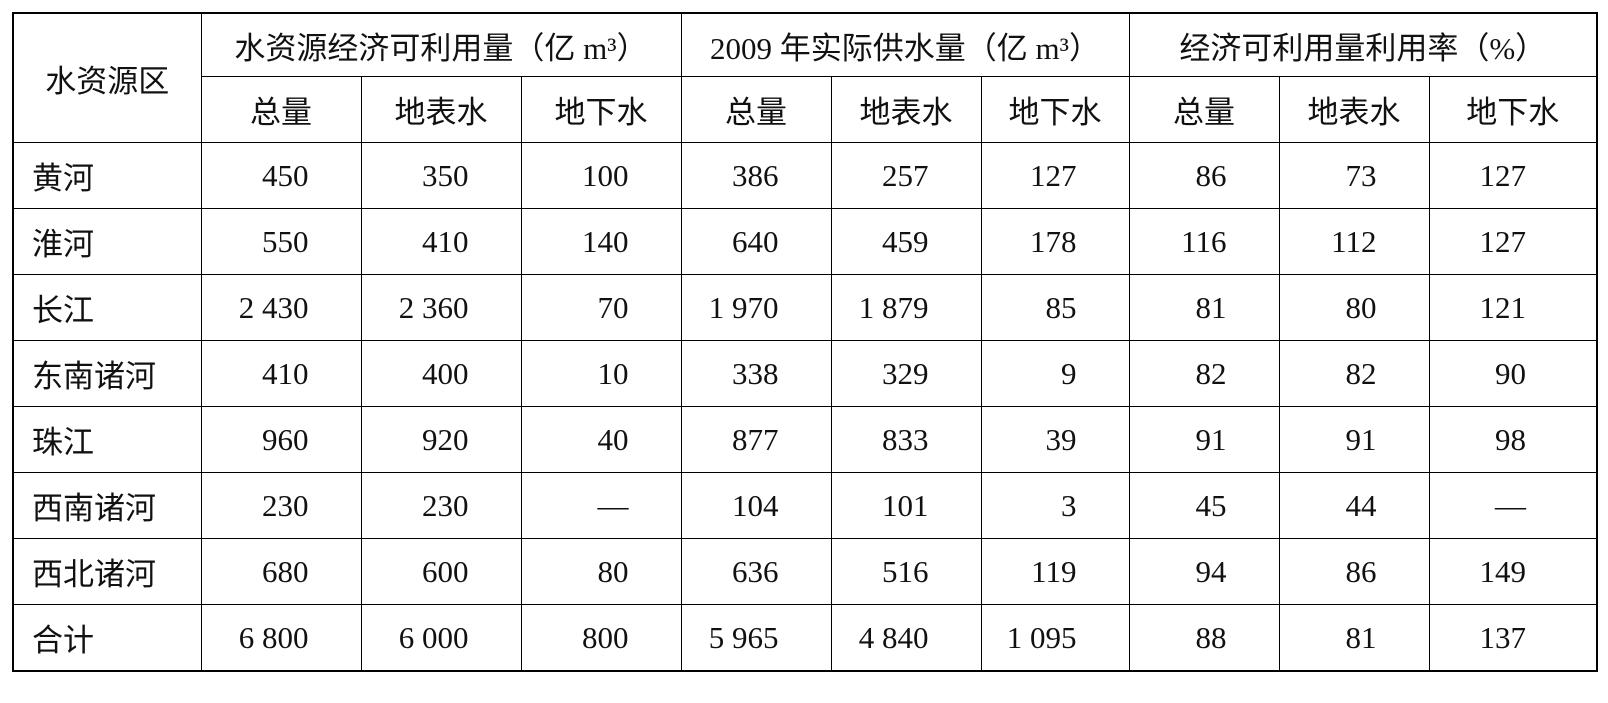 This screenshot has width=1608, height=703. Describe the element at coordinates (281, 638) in the screenshot. I see `value-cell: 6 800` at that location.